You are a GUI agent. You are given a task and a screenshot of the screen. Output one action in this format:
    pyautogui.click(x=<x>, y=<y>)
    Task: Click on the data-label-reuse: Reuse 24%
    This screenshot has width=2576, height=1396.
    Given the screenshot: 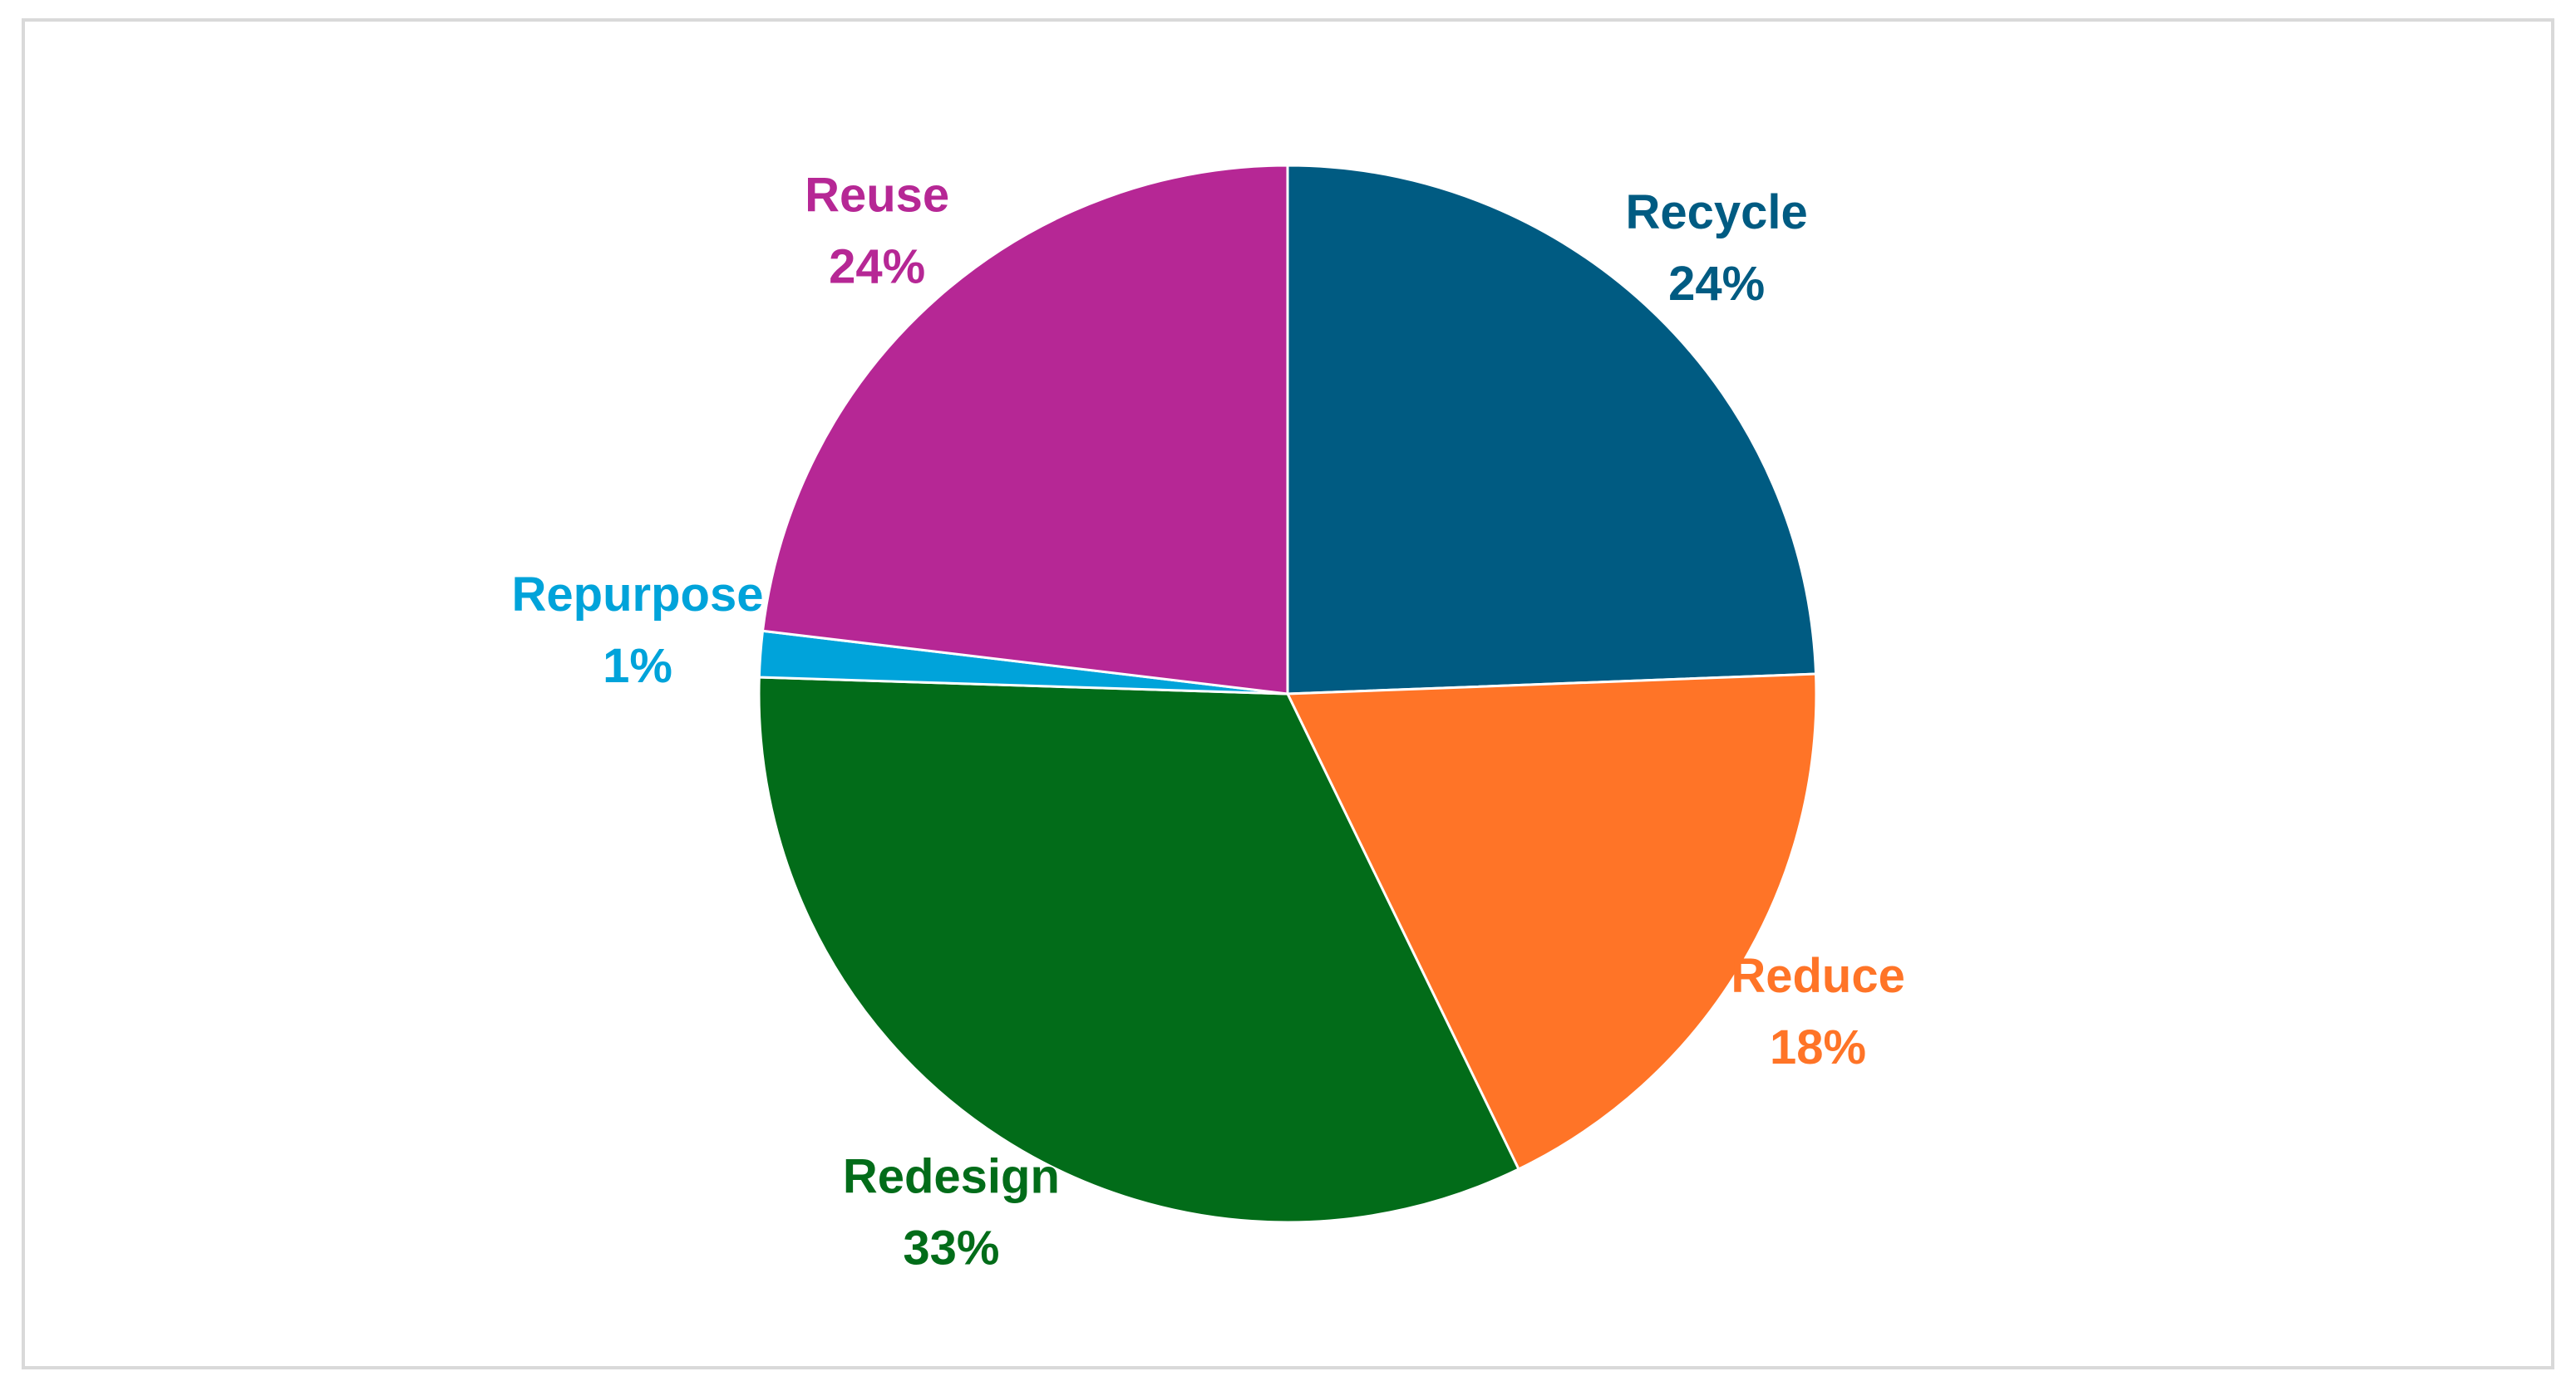 What is the action you would take?
    pyautogui.click(x=877, y=230)
    